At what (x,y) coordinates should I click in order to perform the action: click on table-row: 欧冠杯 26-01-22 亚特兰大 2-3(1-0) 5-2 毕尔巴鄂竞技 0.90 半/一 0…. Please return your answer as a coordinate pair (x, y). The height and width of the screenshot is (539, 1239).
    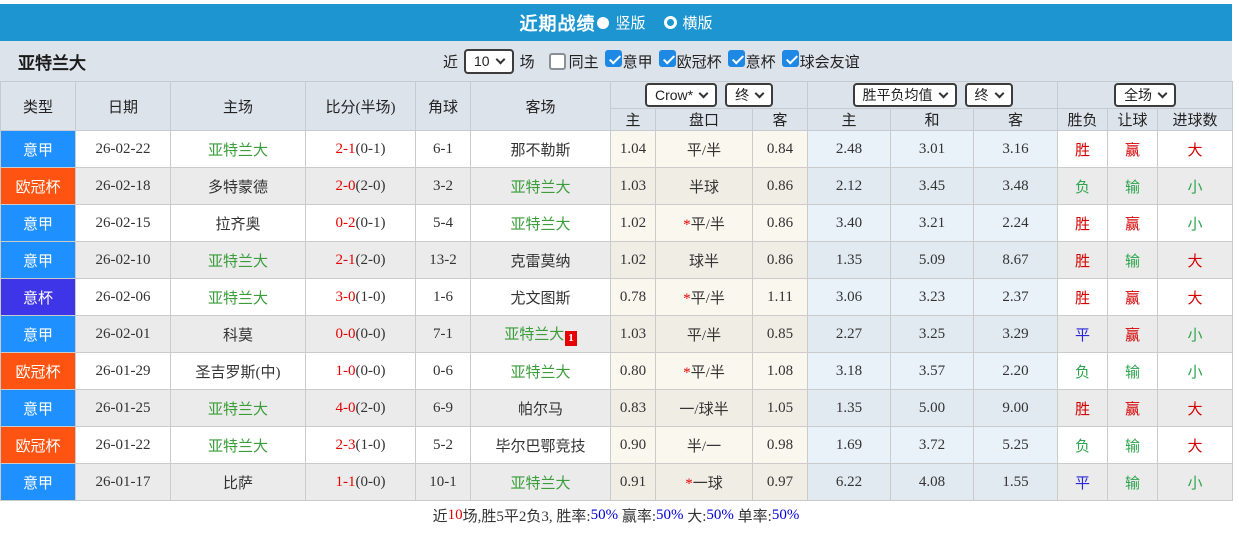
    Looking at the image, I should click on (617, 445).